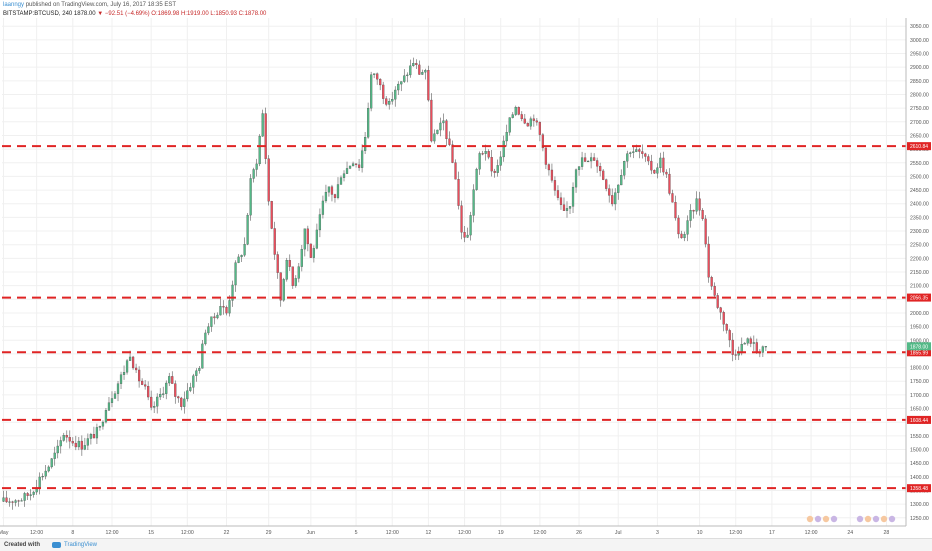 The height and width of the screenshot is (551, 932). What do you see at coordinates (81, 545) in the screenshot?
I see `tradingview-brand-link: TradingView` at bounding box center [81, 545].